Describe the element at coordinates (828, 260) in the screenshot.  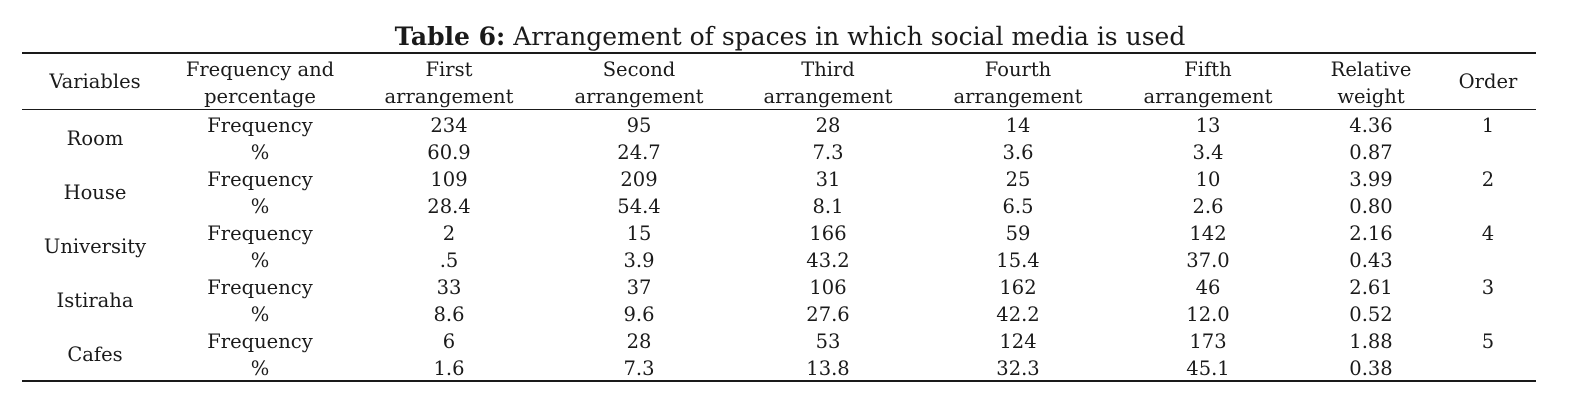
I see `table-cell: 43.2` at that location.